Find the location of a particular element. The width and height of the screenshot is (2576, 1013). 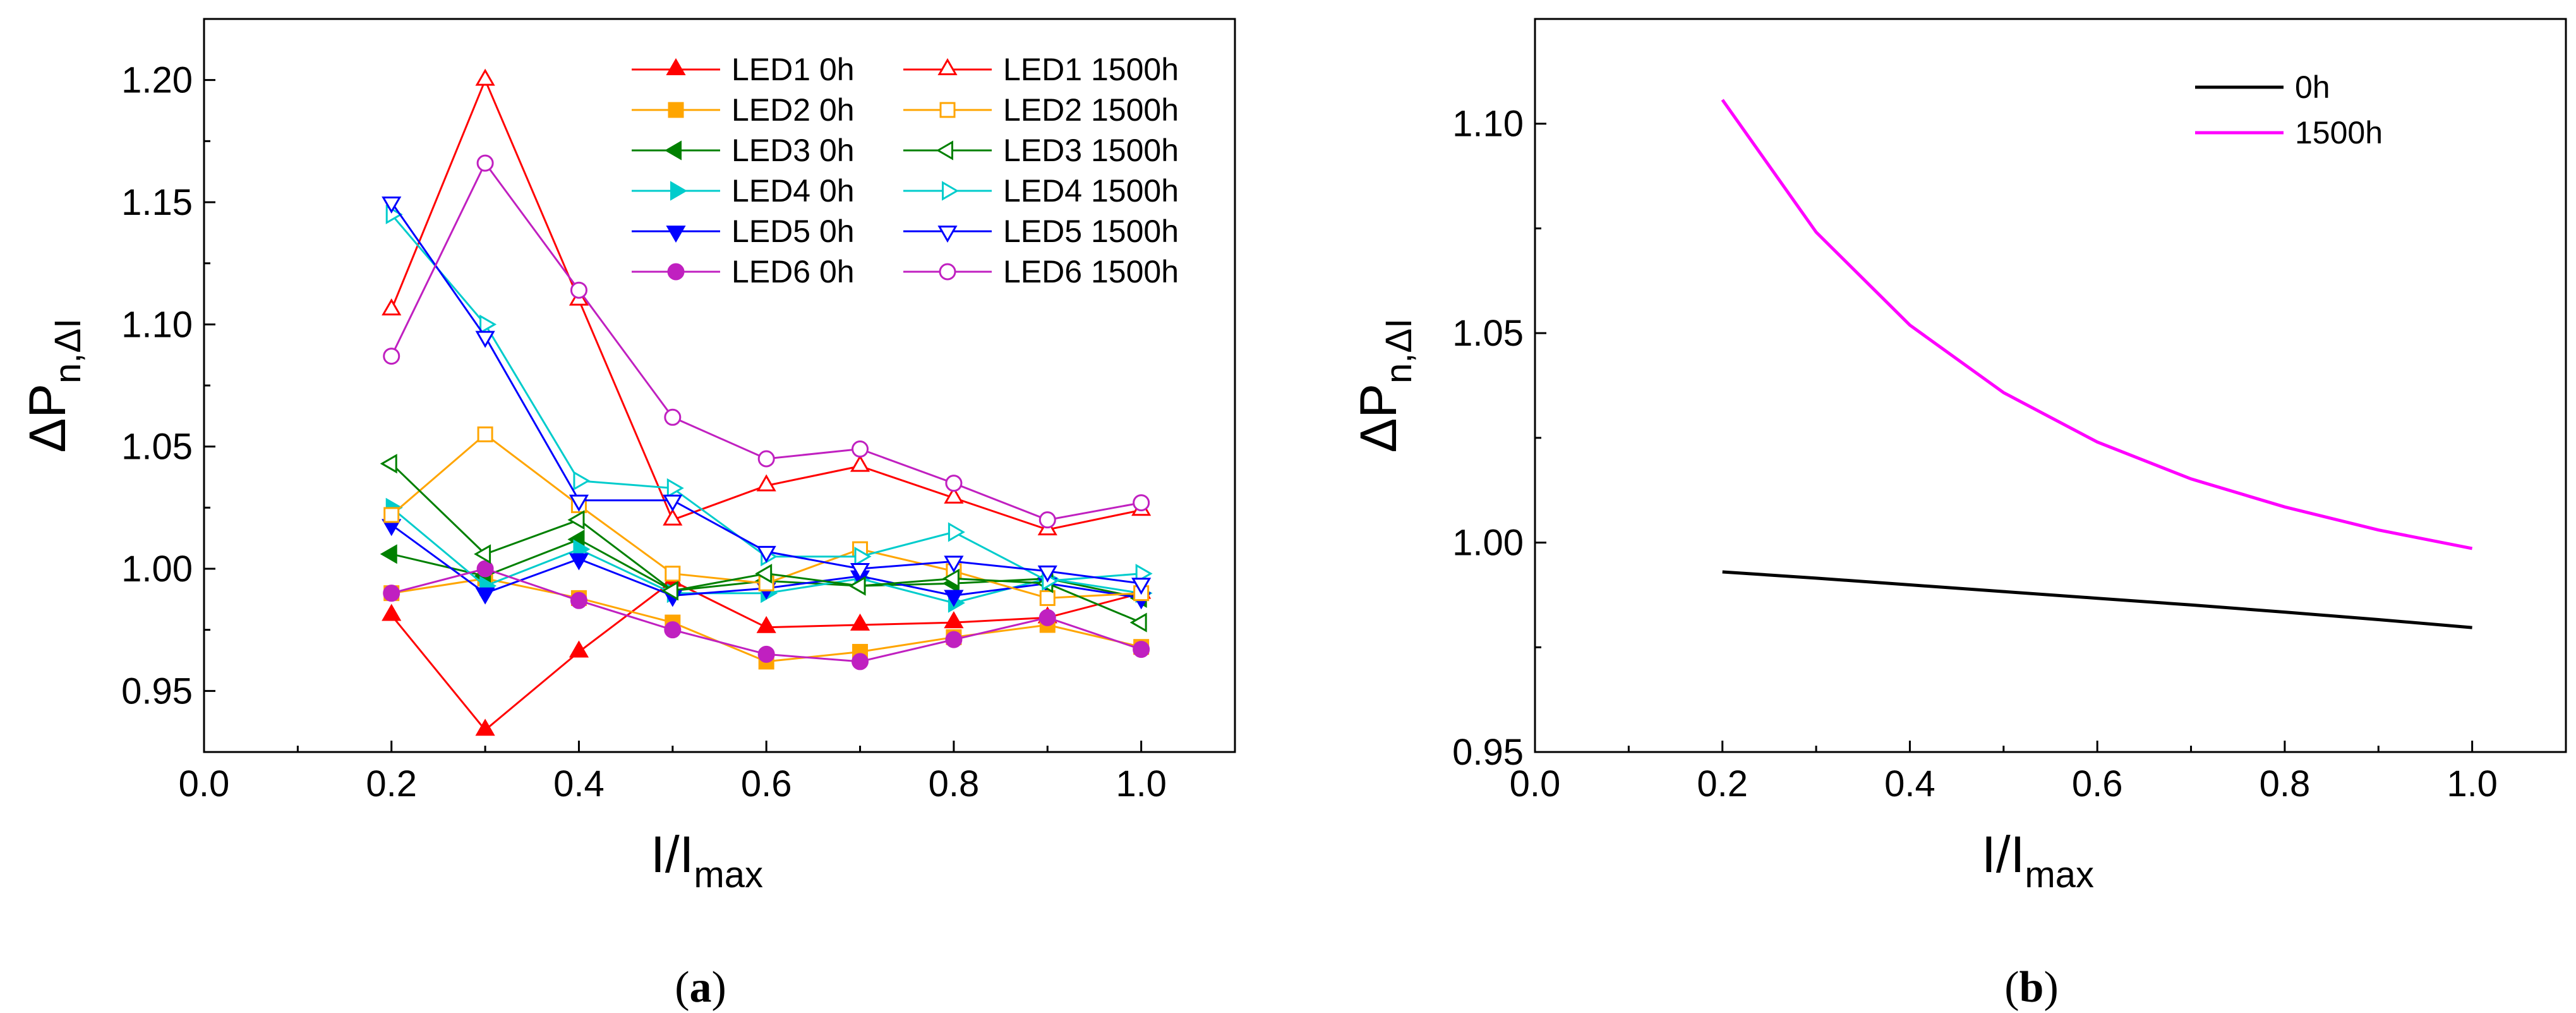

legend-label: LED6 1500h is located at coordinates (1091, 271).